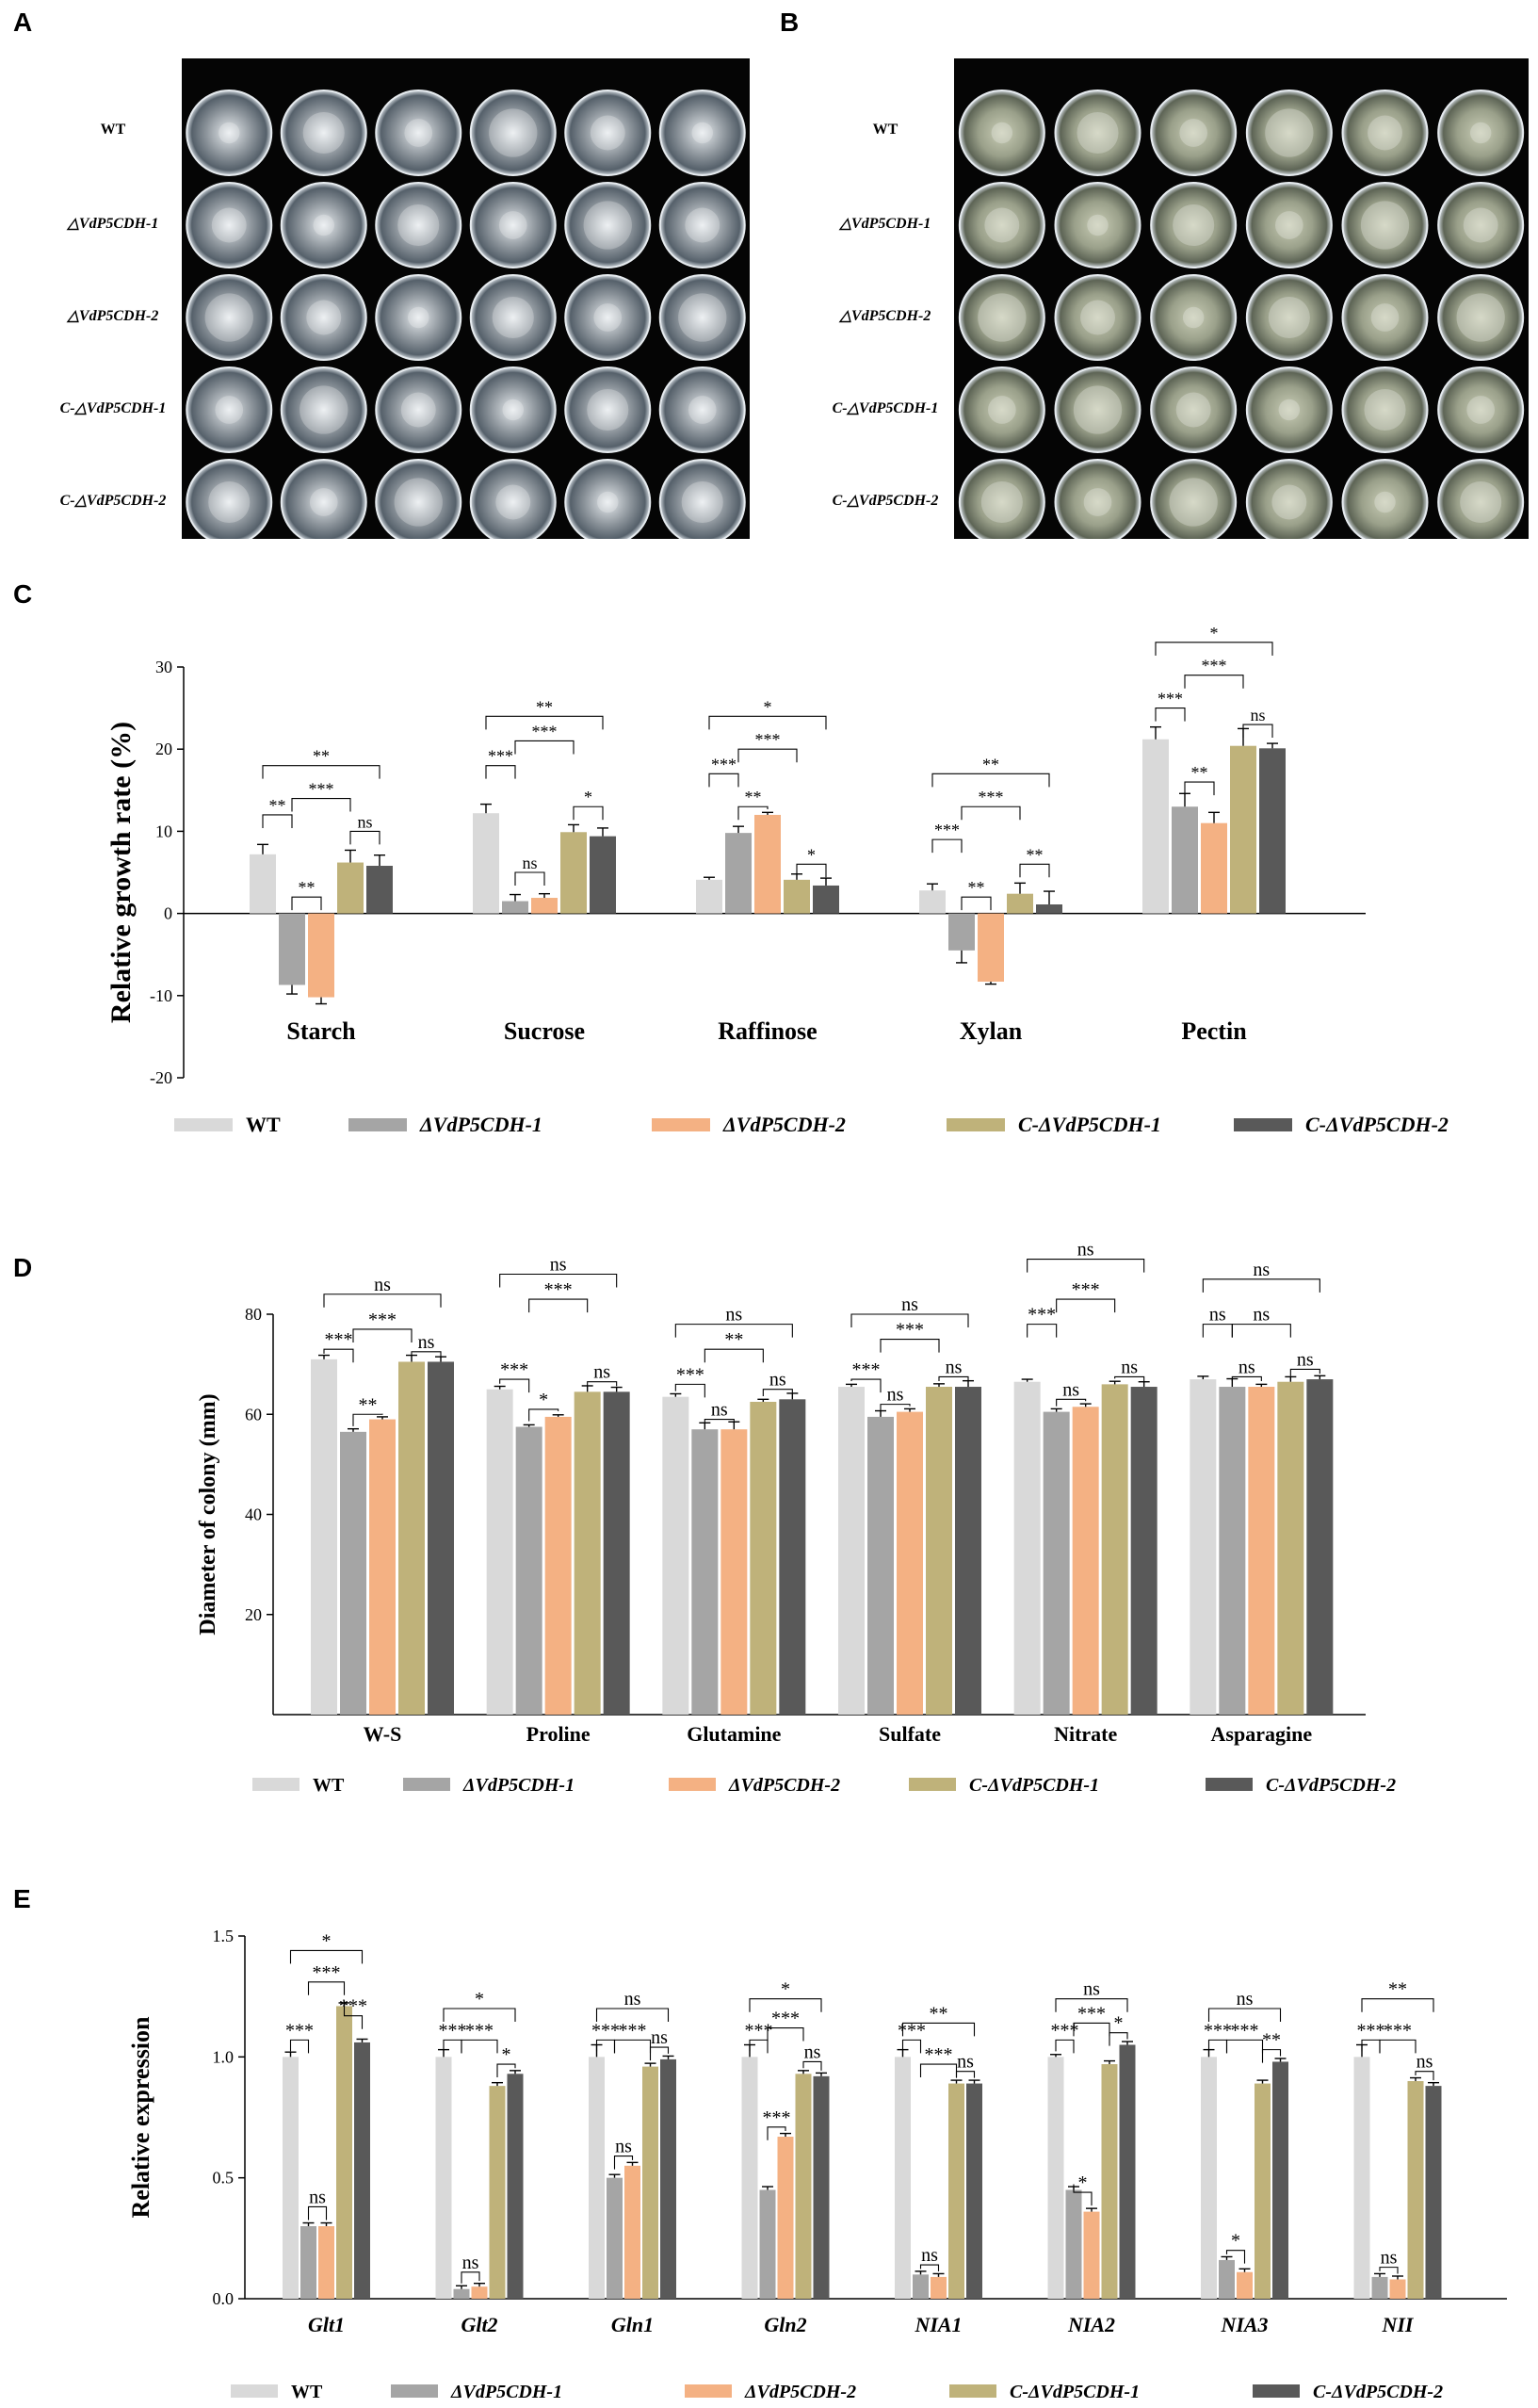 The width and height of the screenshot is (1538, 2408). I want to click on y-tick-label: 0.5, so click(224, 2178).